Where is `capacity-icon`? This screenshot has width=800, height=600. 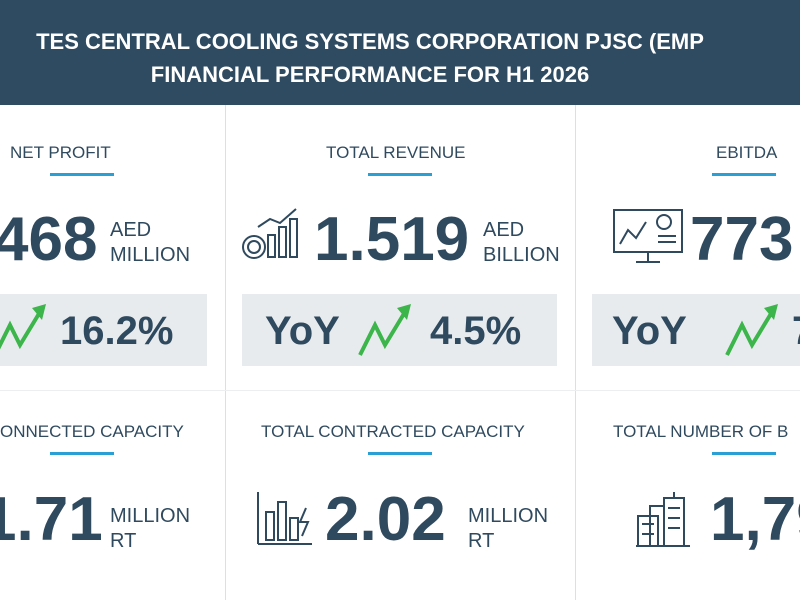 capacity-icon is located at coordinates (284, 518).